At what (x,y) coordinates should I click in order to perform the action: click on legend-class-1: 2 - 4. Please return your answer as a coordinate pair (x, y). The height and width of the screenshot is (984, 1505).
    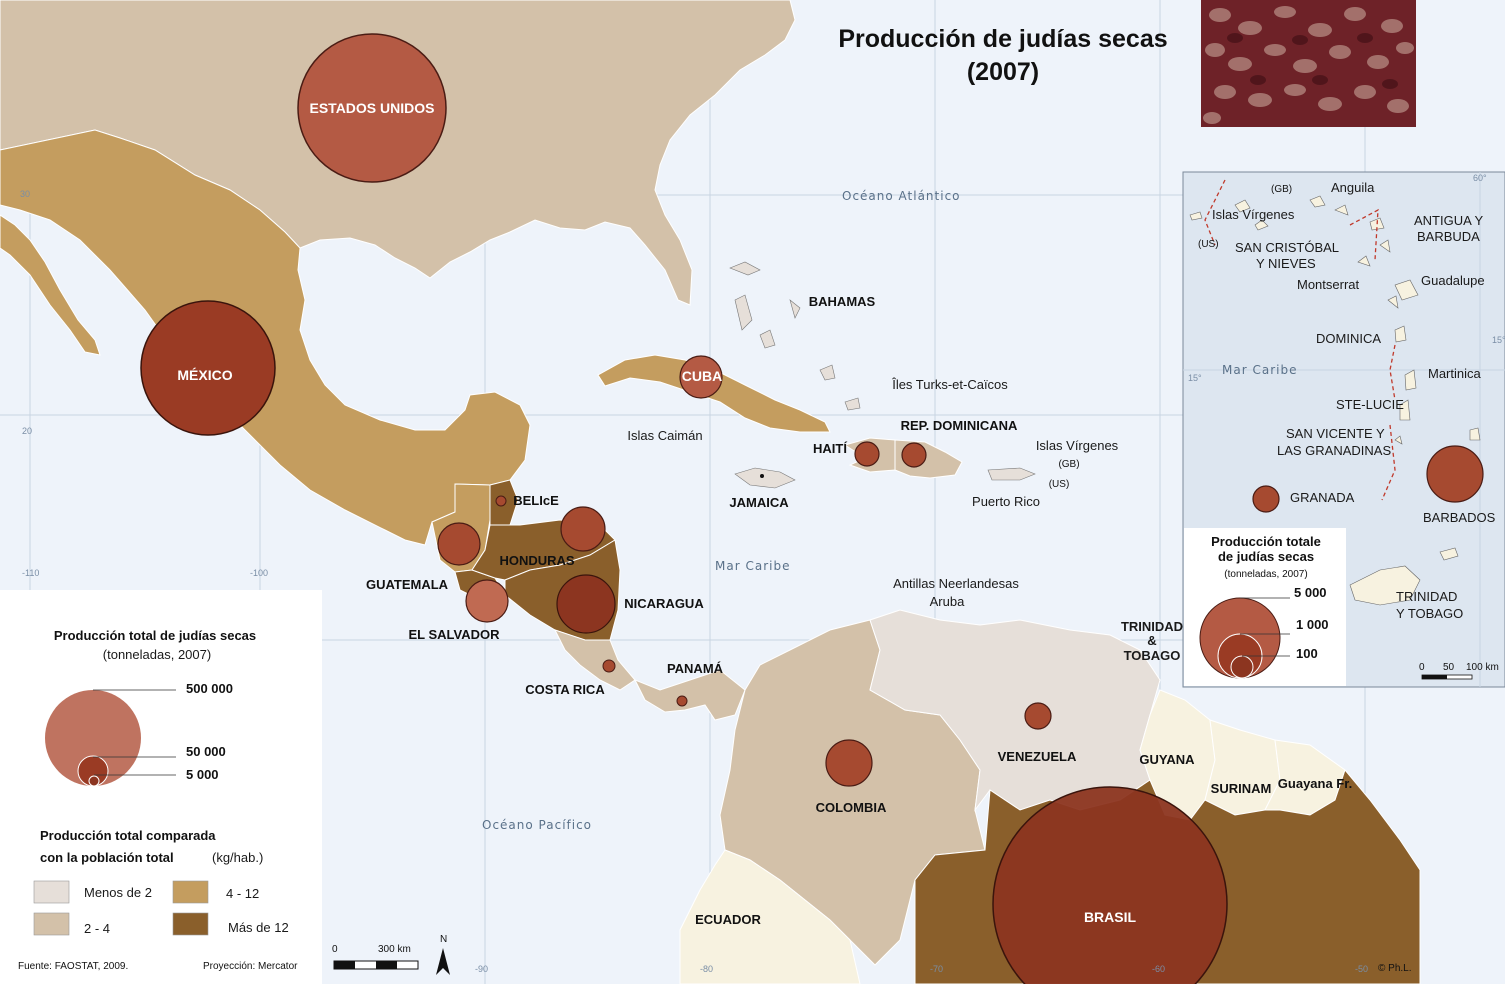
    Looking at the image, I should click on (97, 928).